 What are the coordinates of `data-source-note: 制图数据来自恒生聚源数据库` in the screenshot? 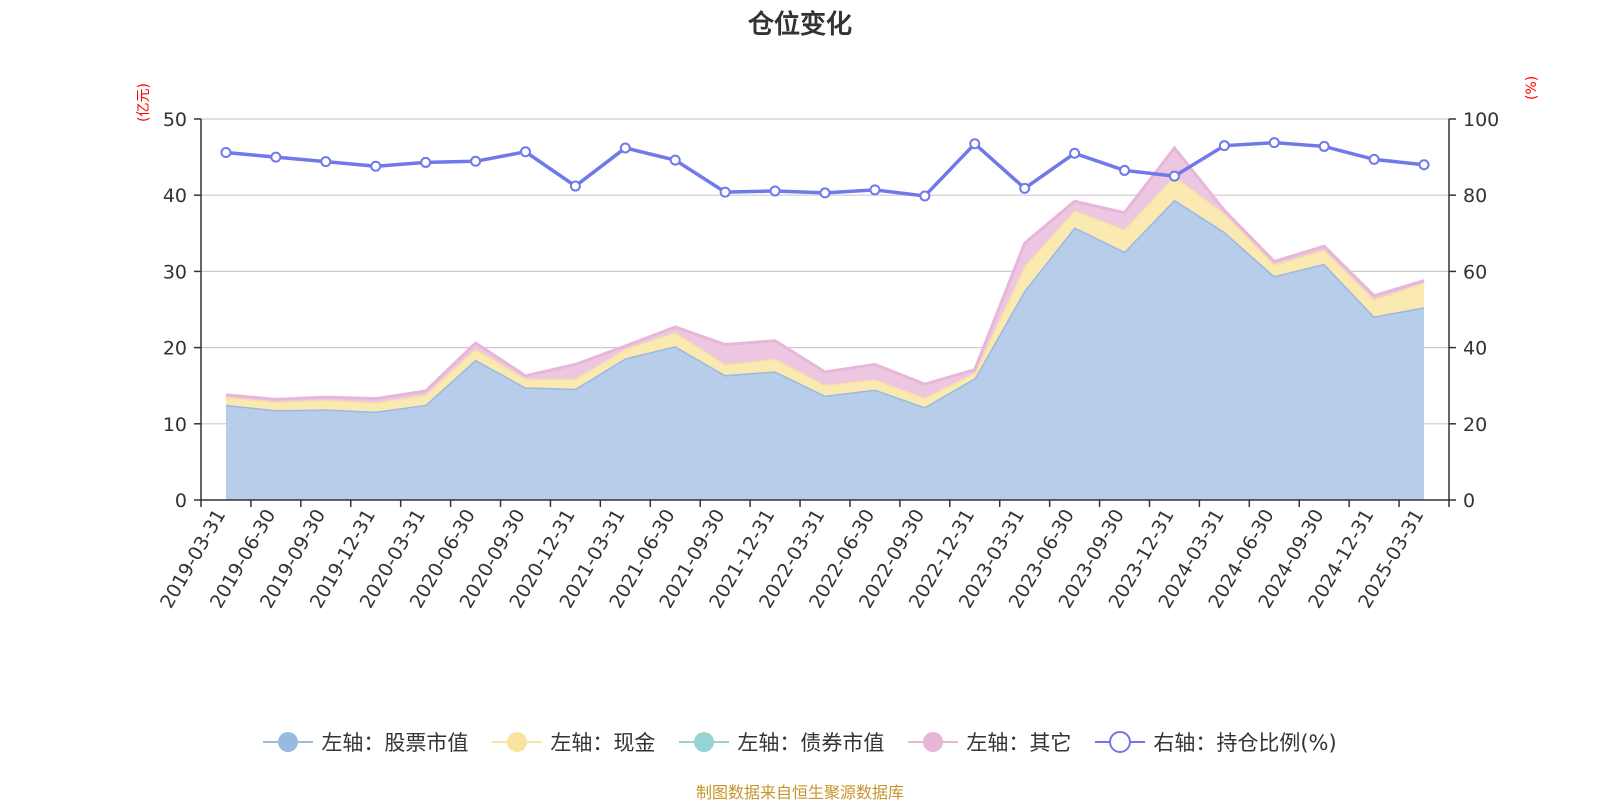 It's located at (799, 792).